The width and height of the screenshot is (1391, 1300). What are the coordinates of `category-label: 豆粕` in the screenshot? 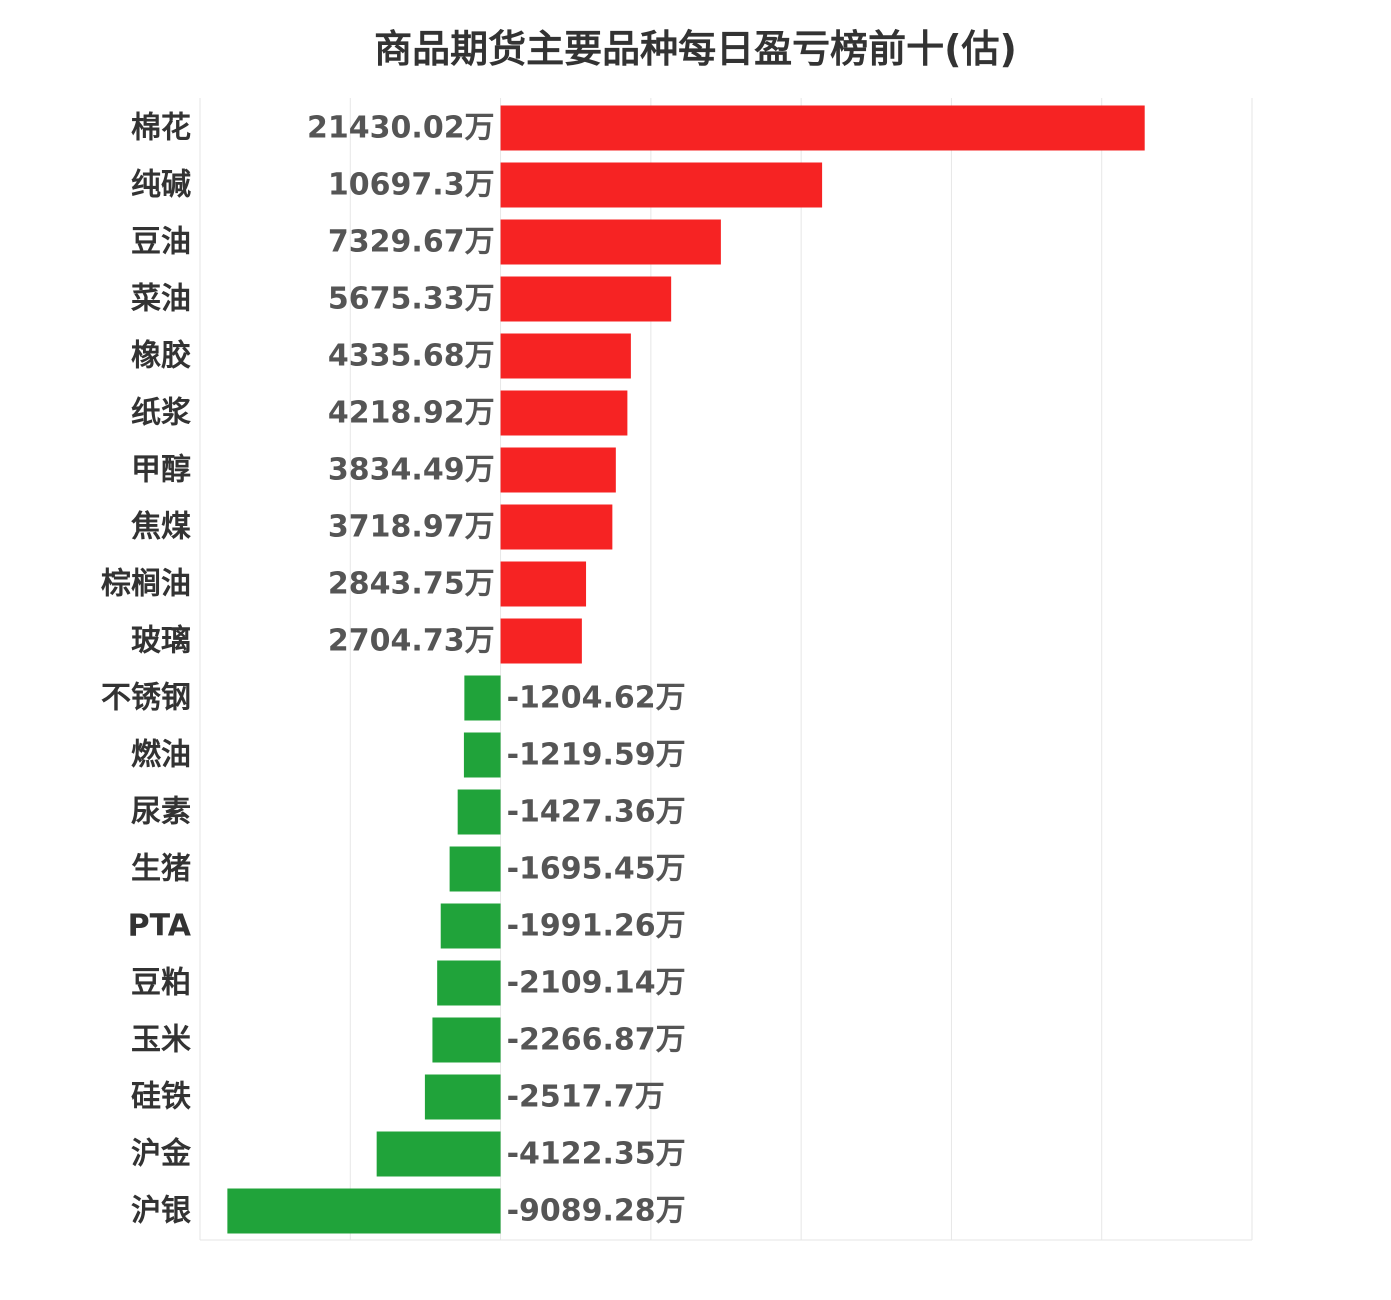 It's located at (161, 983).